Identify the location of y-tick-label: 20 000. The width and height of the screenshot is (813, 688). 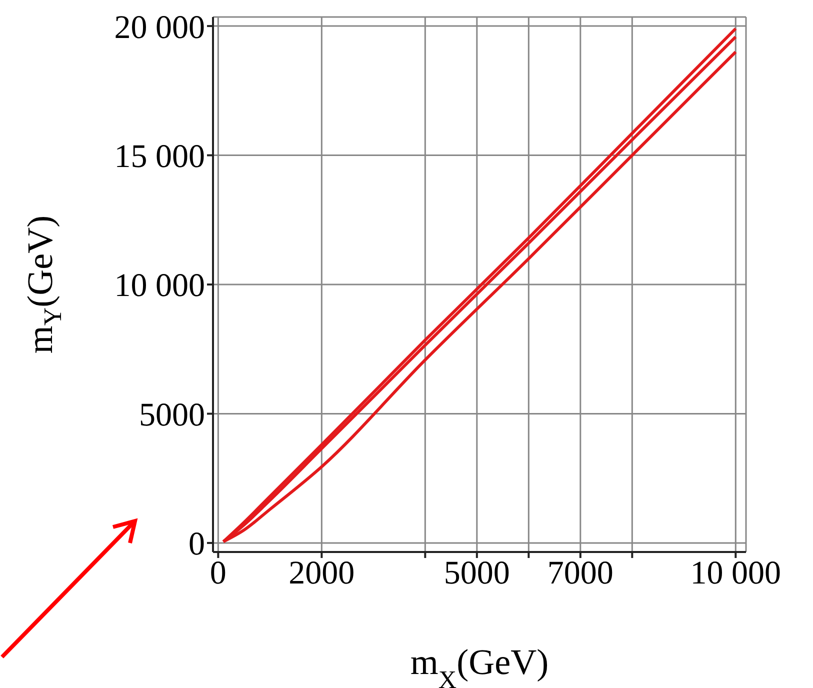
(159, 28).